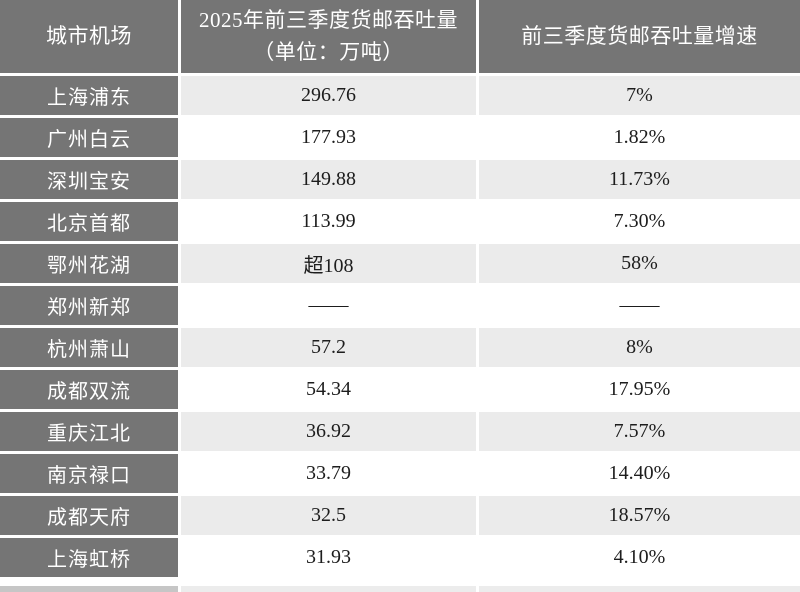 The width and height of the screenshot is (800, 592). Describe the element at coordinates (89, 179) in the screenshot. I see `cell-airport: 深圳宝安` at that location.